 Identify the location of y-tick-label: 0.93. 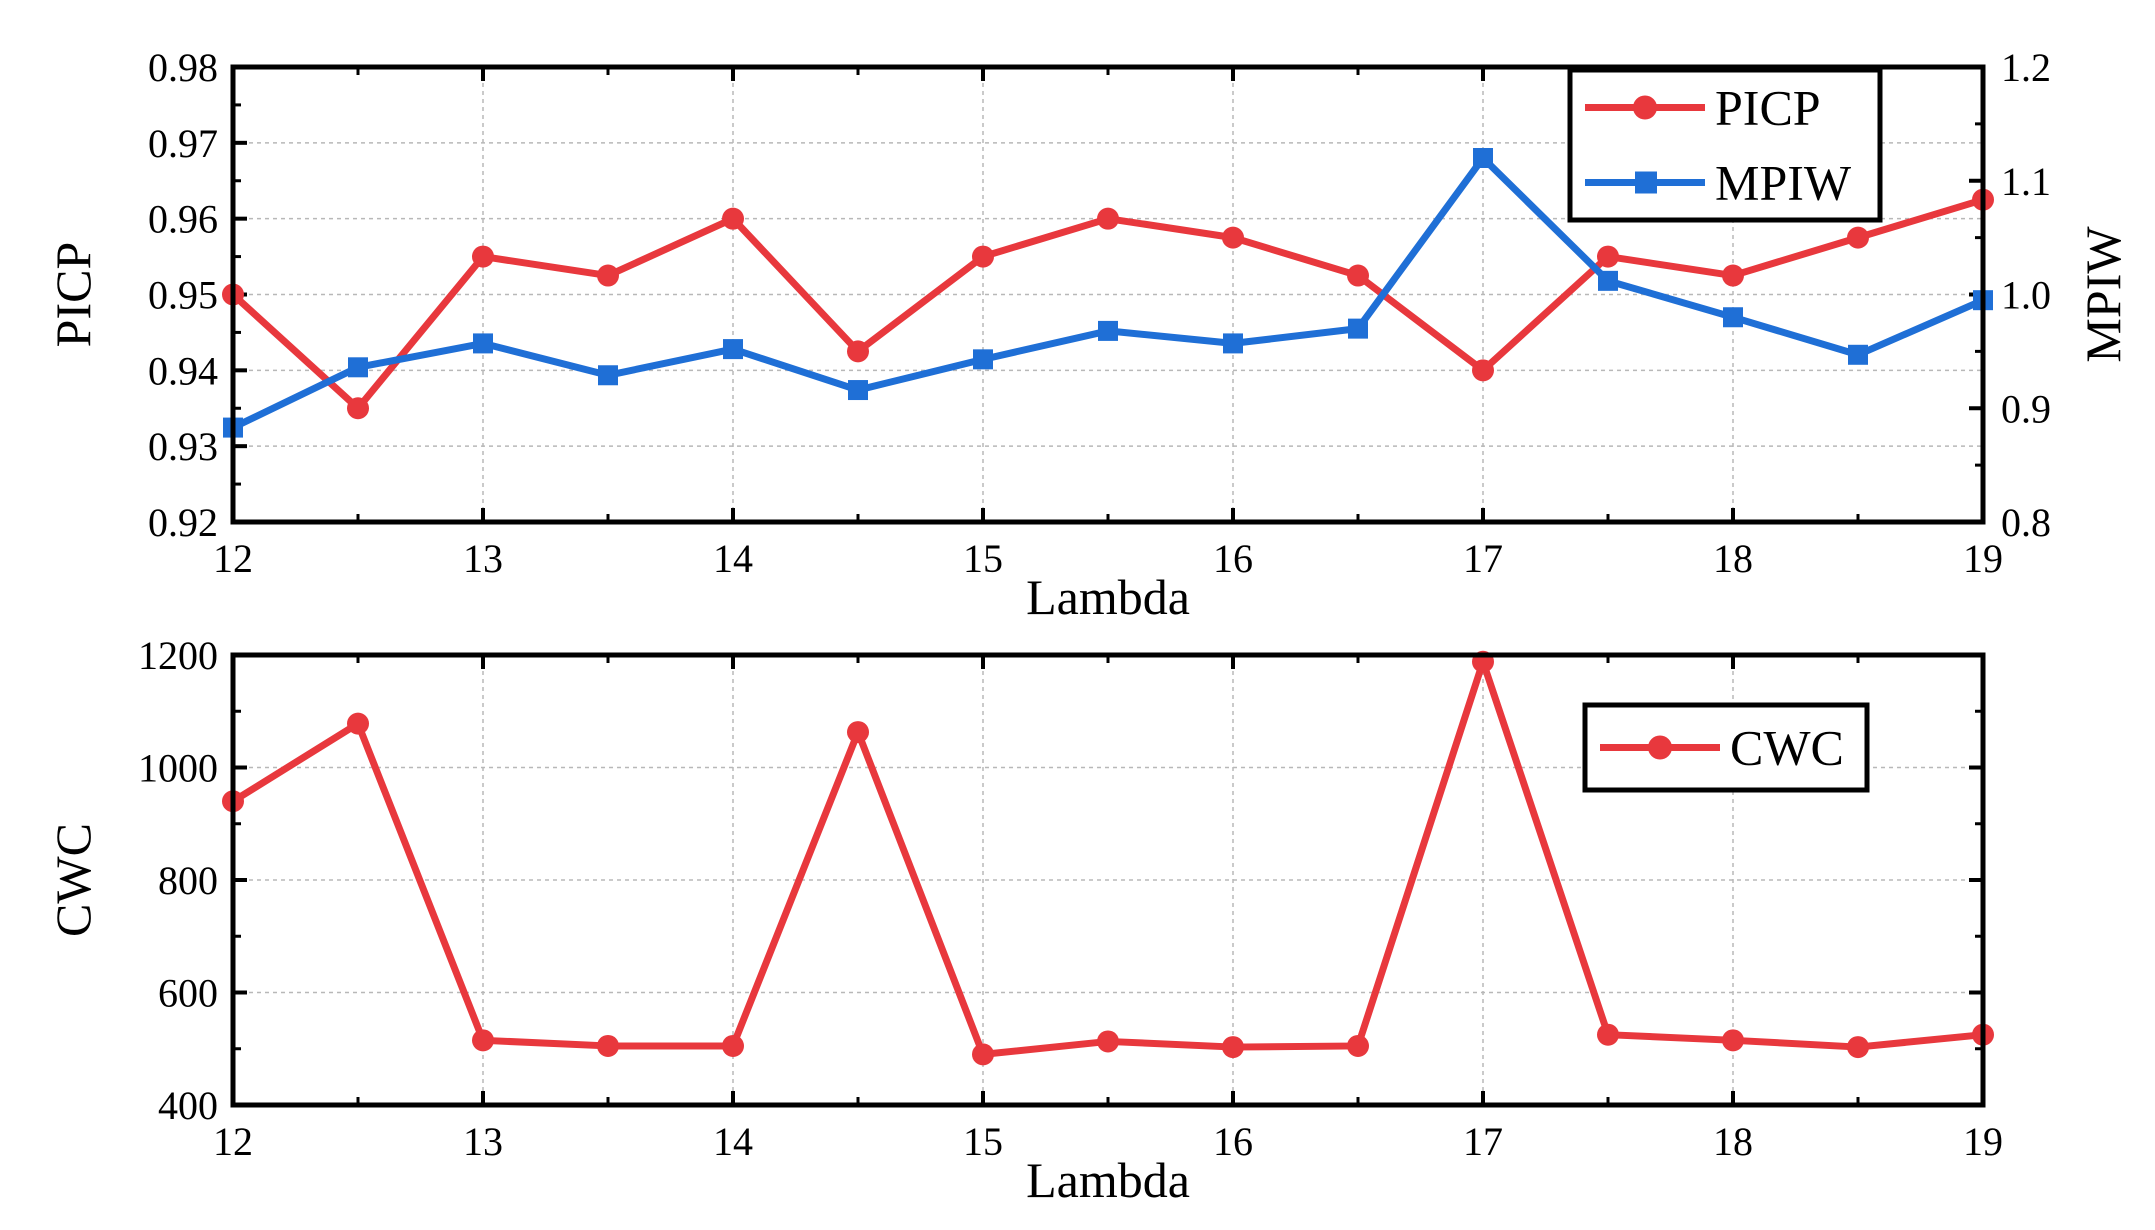
(183, 446).